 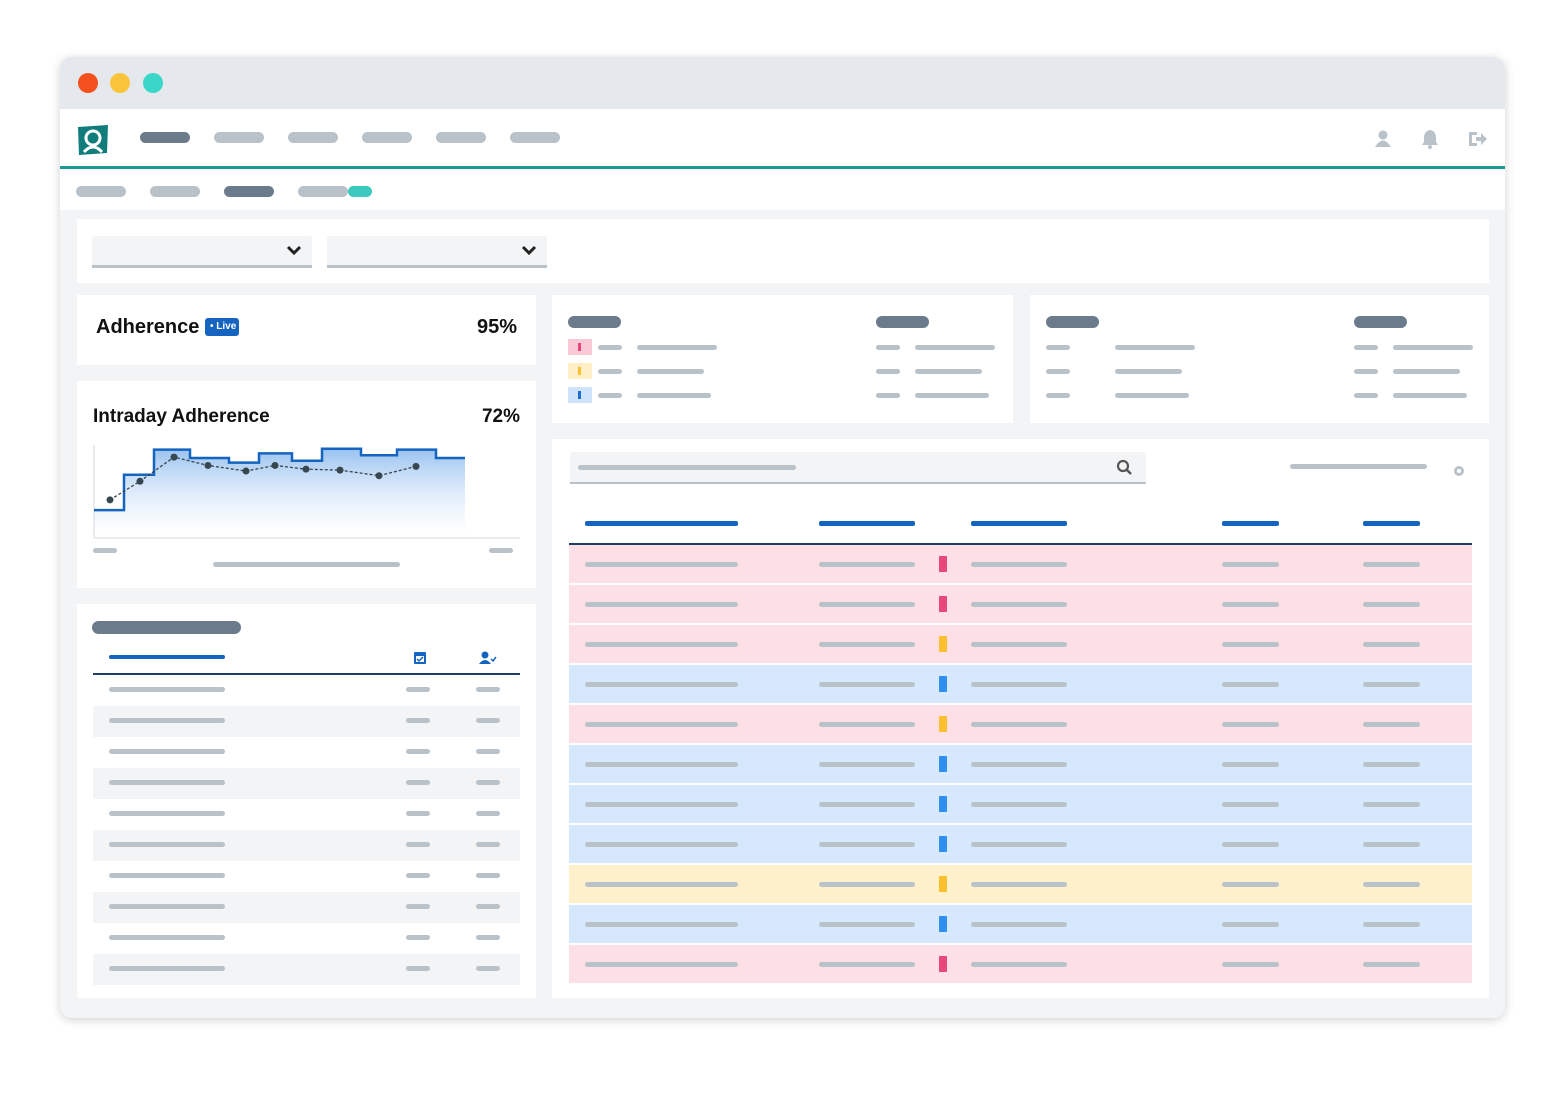 I want to click on intraday-title: Intraday Adherence, so click(x=181, y=416).